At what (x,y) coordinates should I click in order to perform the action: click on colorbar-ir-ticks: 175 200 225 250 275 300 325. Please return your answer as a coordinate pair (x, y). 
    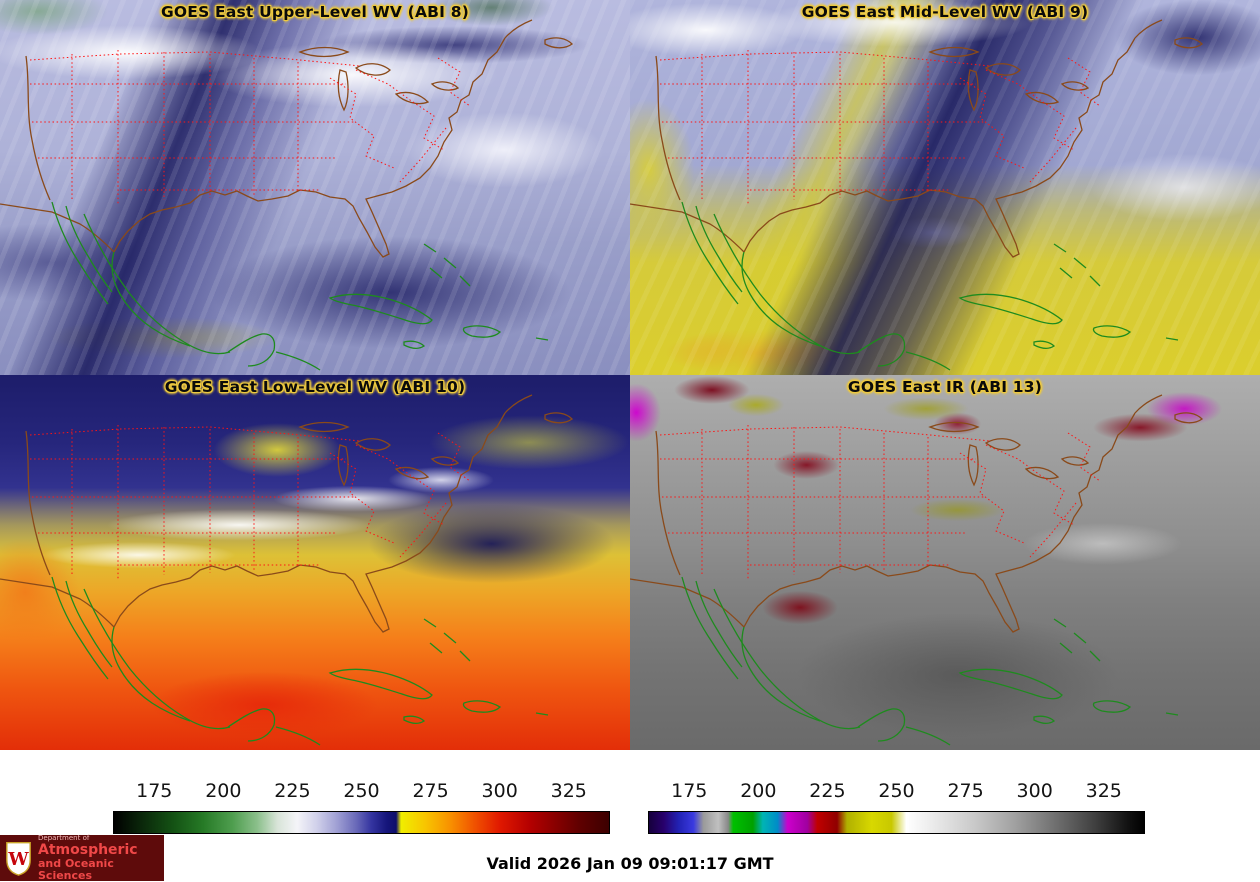
    Looking at the image, I should click on (896, 793).